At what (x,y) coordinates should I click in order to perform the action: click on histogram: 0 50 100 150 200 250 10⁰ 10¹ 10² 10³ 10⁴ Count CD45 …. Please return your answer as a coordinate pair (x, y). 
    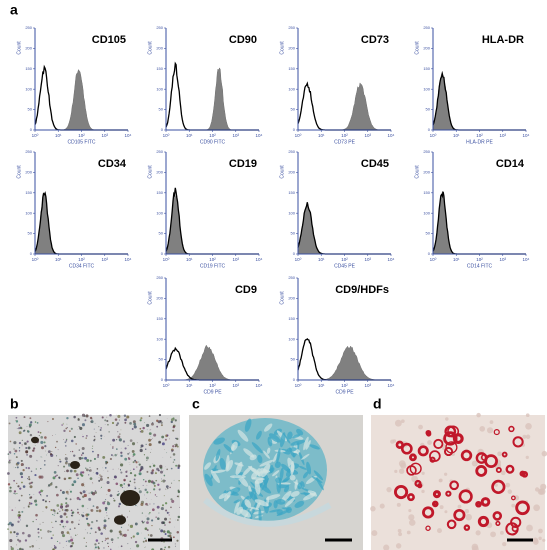
    Looking at the image, I should click on (336, 209).